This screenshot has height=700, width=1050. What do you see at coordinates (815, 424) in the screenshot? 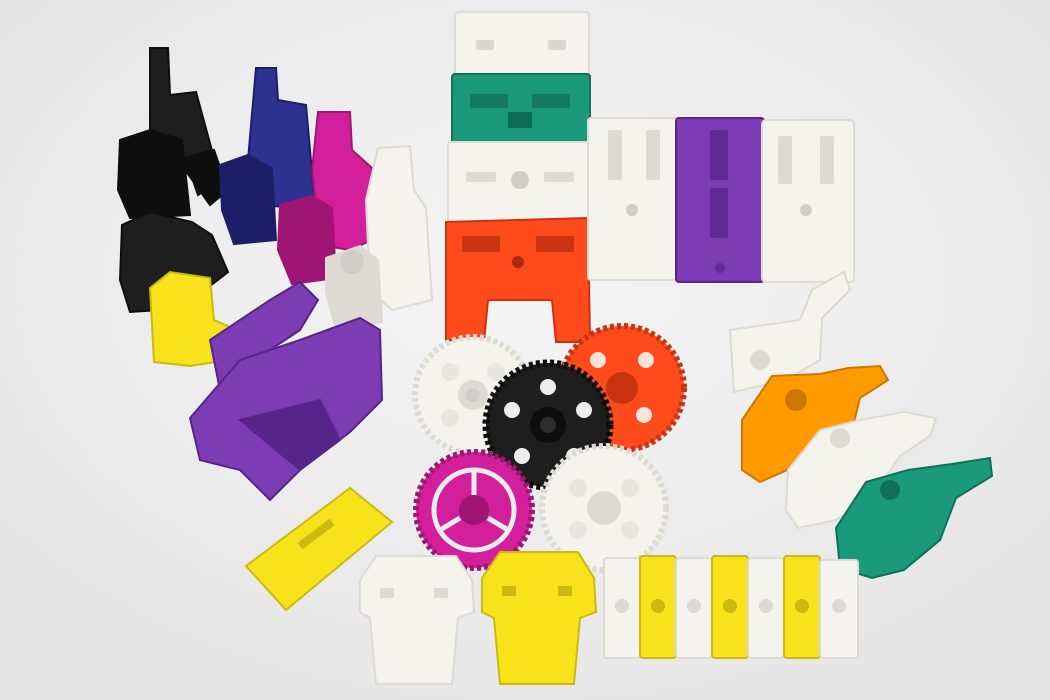
I see `orange-clip` at bounding box center [815, 424].